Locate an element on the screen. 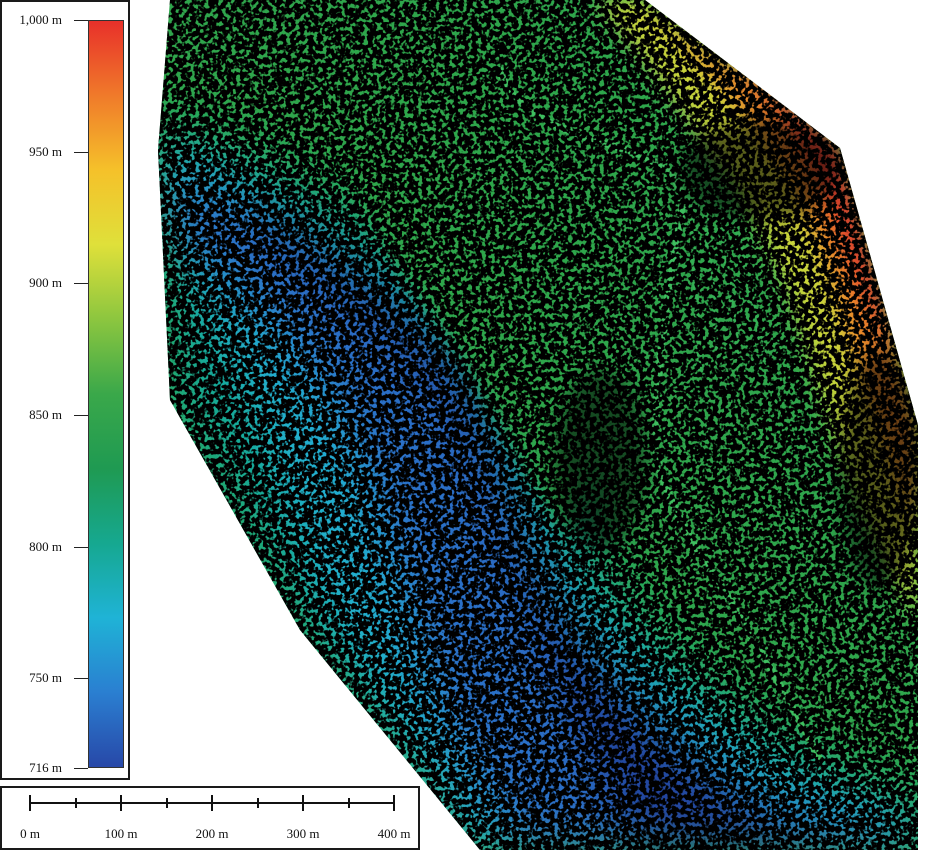 This screenshot has height=850, width=948. elevation-legend: 1,000 m 950 m 900 m 850 m 800 m 750 m 716 m is located at coordinates (65, 390).